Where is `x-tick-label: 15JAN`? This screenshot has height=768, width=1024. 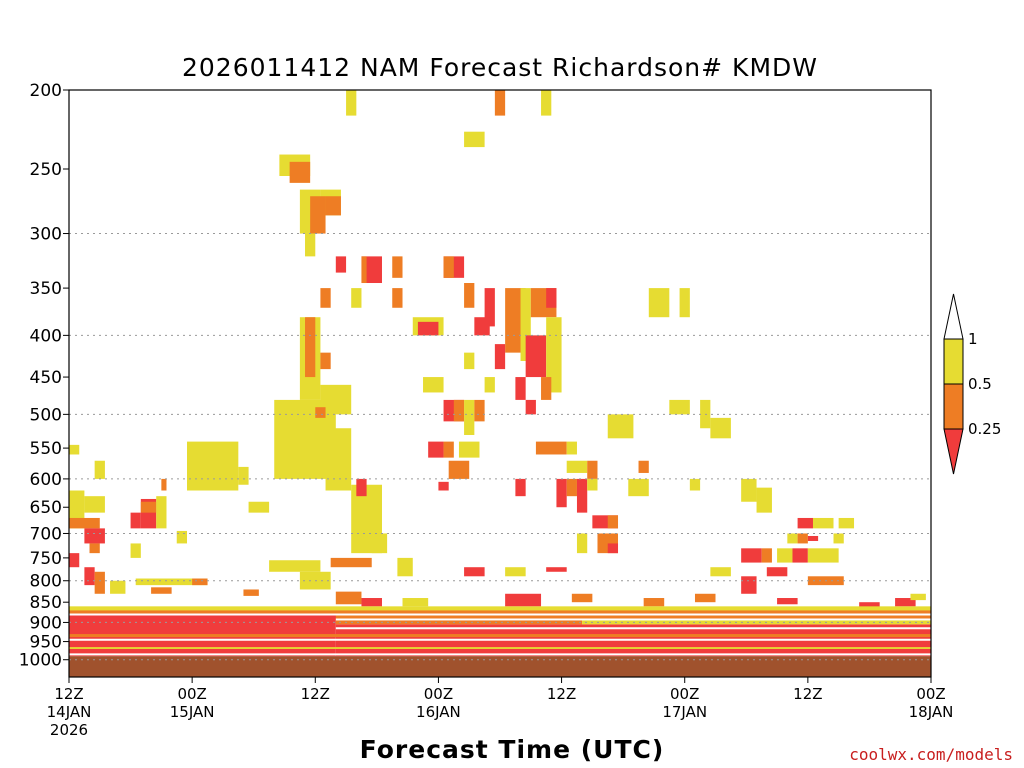
x-tick-label: 15JAN is located at coordinates (192, 712).